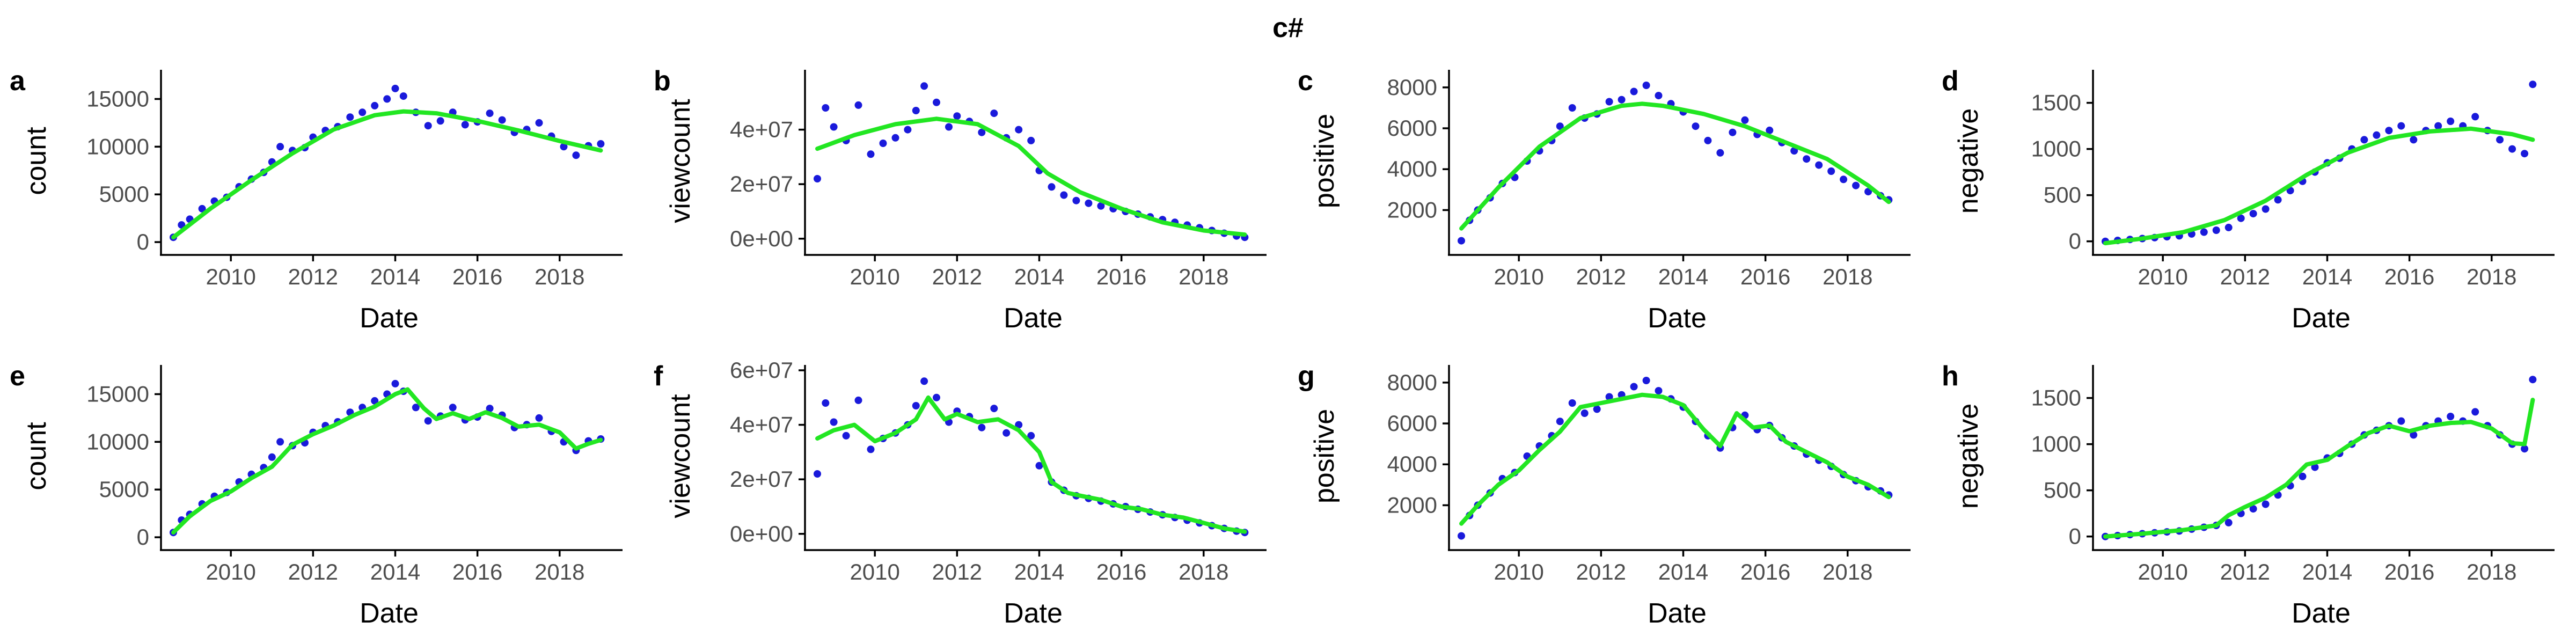 This screenshot has width=2576, height=644. Describe the element at coordinates (1324, 456) in the screenshot. I see `y-axis-title: positive` at that location.